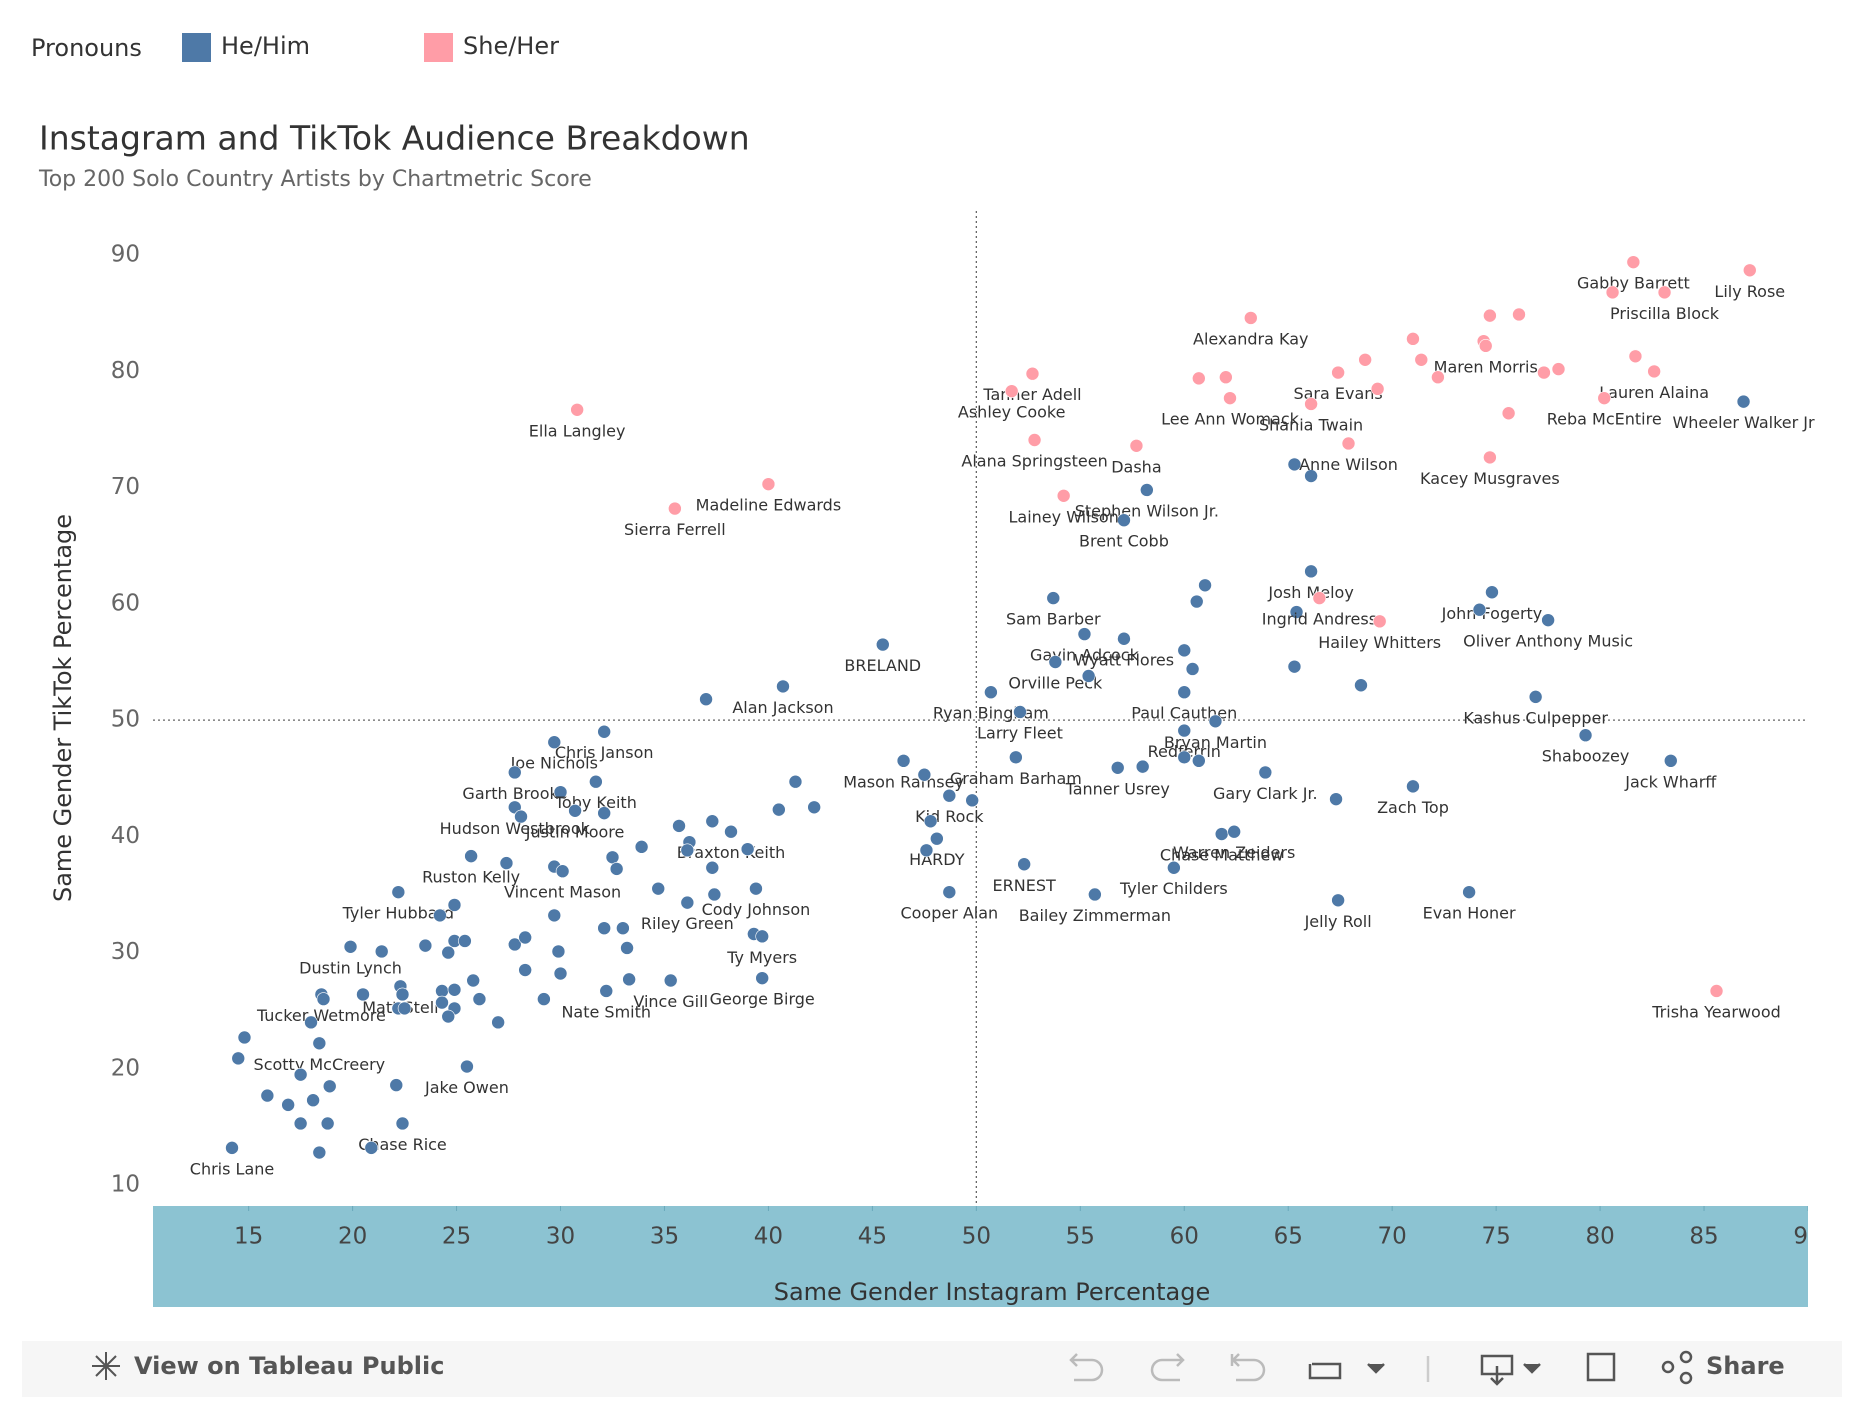 The height and width of the screenshot is (1414, 1863). I want to click on x-ticks: 15 20 25 30 35 40 45 50 55 60 65 70 75 80 85 90, so click(1021, 1228).